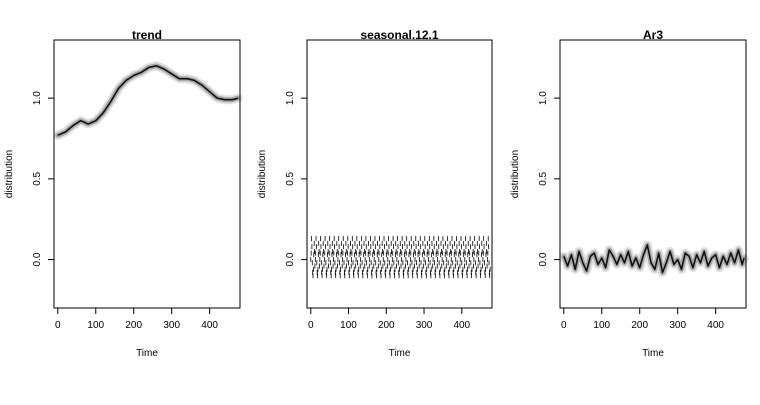 The image size is (760, 405). Describe the element at coordinates (653, 35) in the screenshot. I see `chart-title: Ar3` at that location.